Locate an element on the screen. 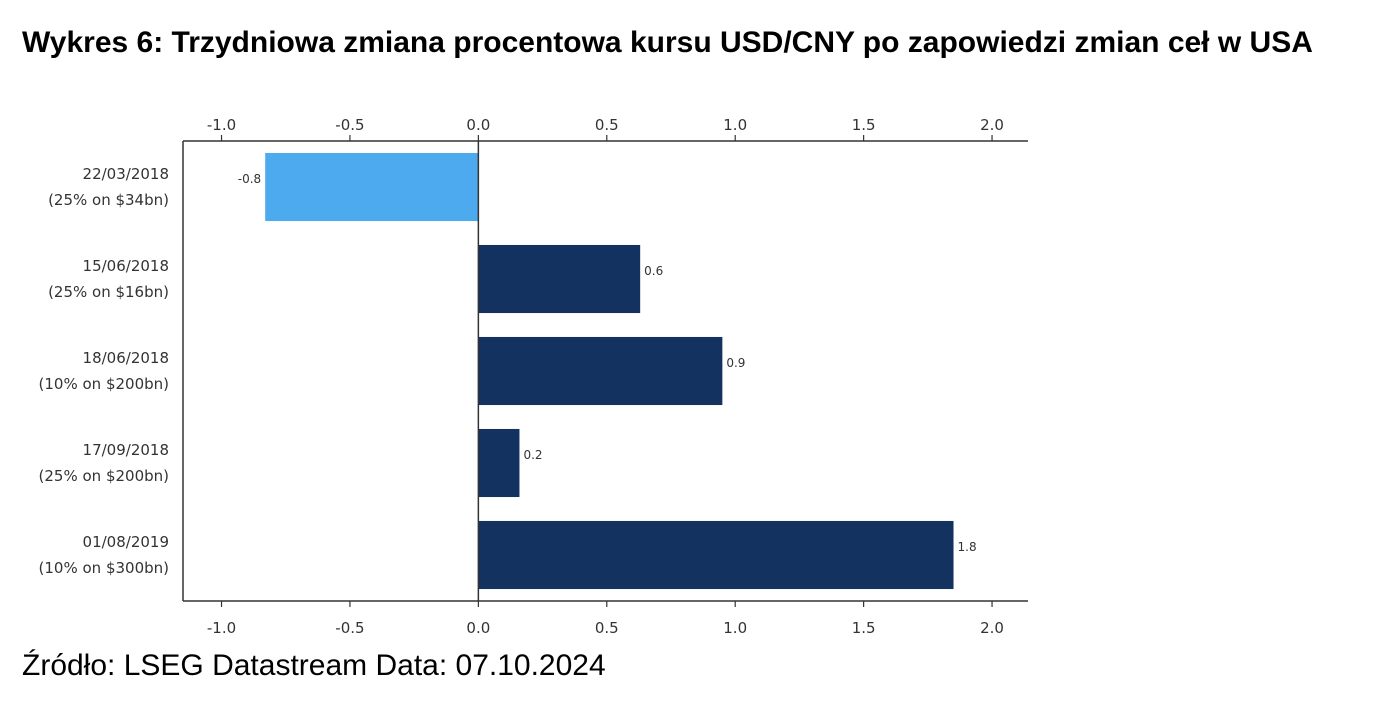 This screenshot has width=1396, height=702. bottom-tick-label: -1.0 is located at coordinates (221, 628).